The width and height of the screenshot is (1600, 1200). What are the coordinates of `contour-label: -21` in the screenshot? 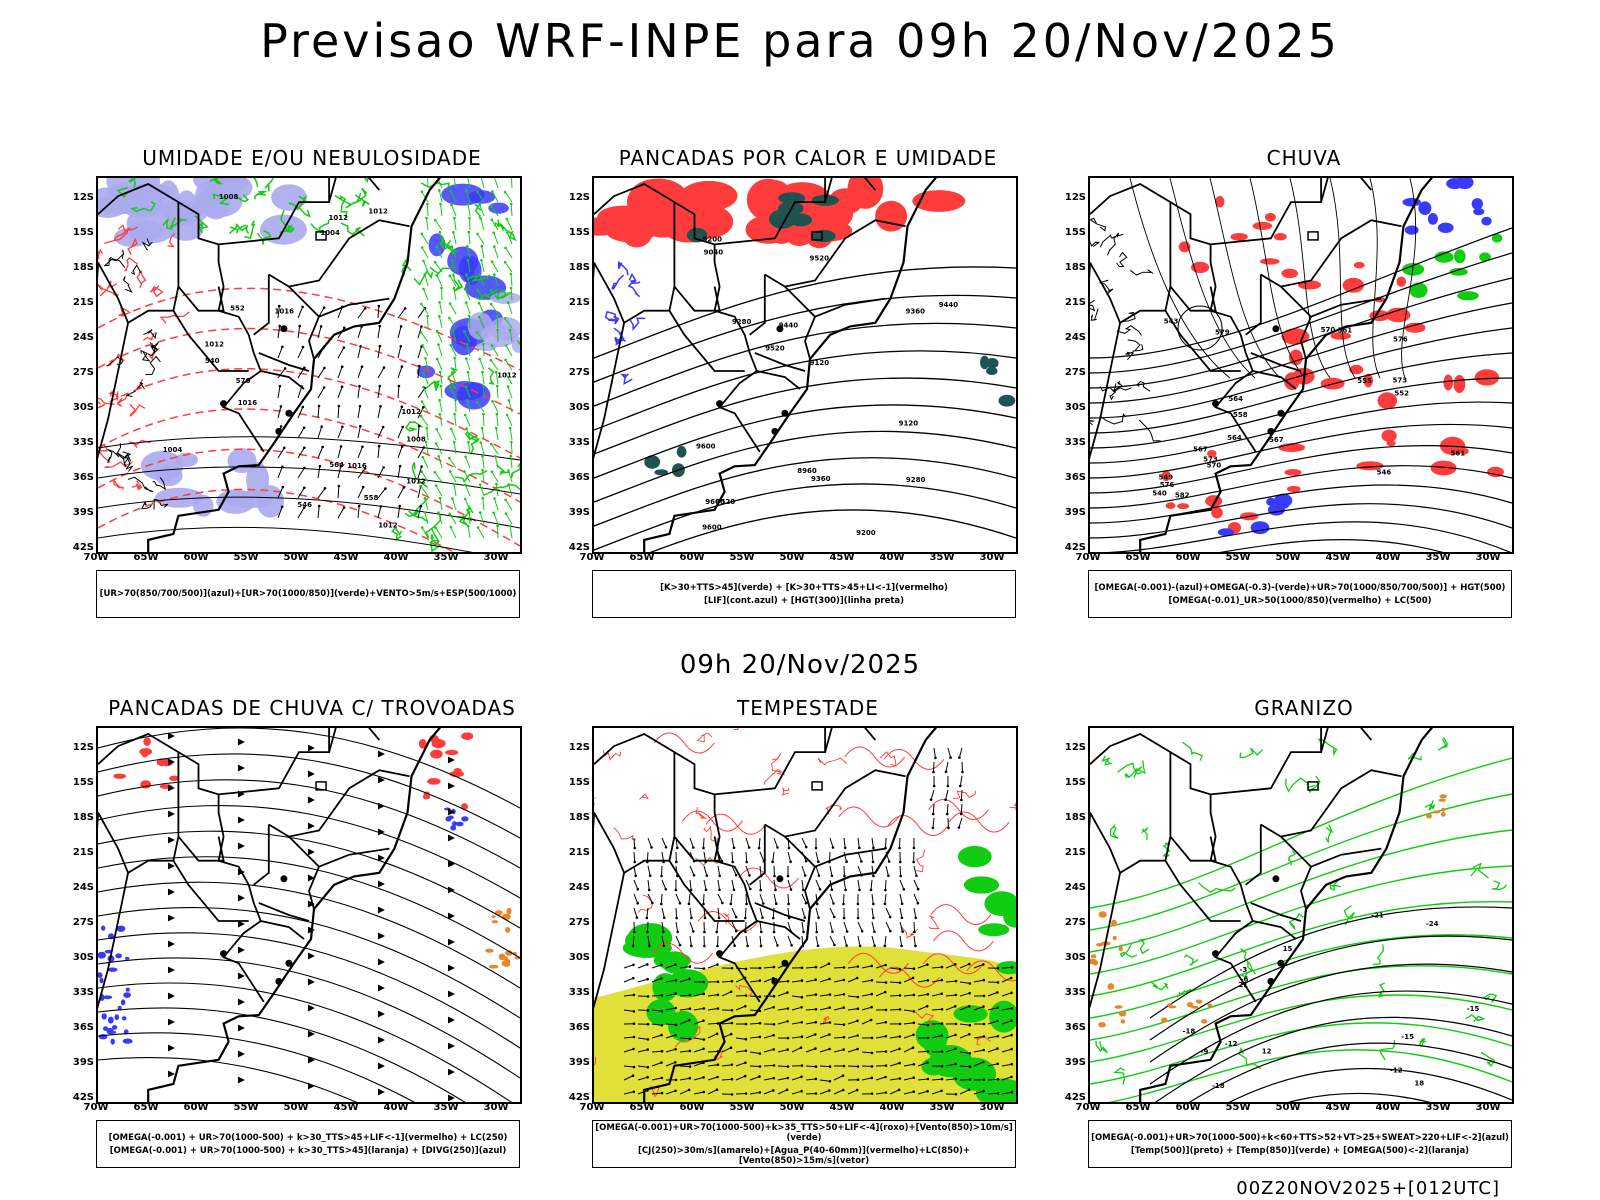 It's located at (1377, 916).